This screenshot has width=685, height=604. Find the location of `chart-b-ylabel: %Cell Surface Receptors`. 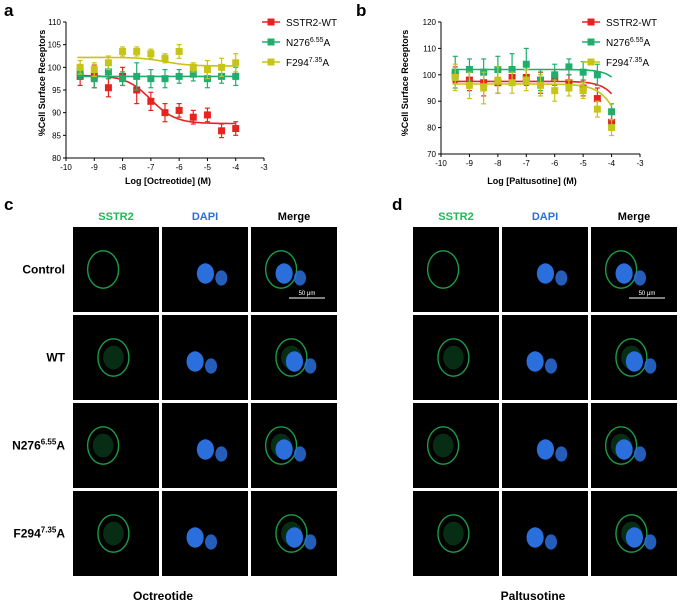

chart-b-ylabel: %Cell Surface Receptors is located at coordinates (405, 83).